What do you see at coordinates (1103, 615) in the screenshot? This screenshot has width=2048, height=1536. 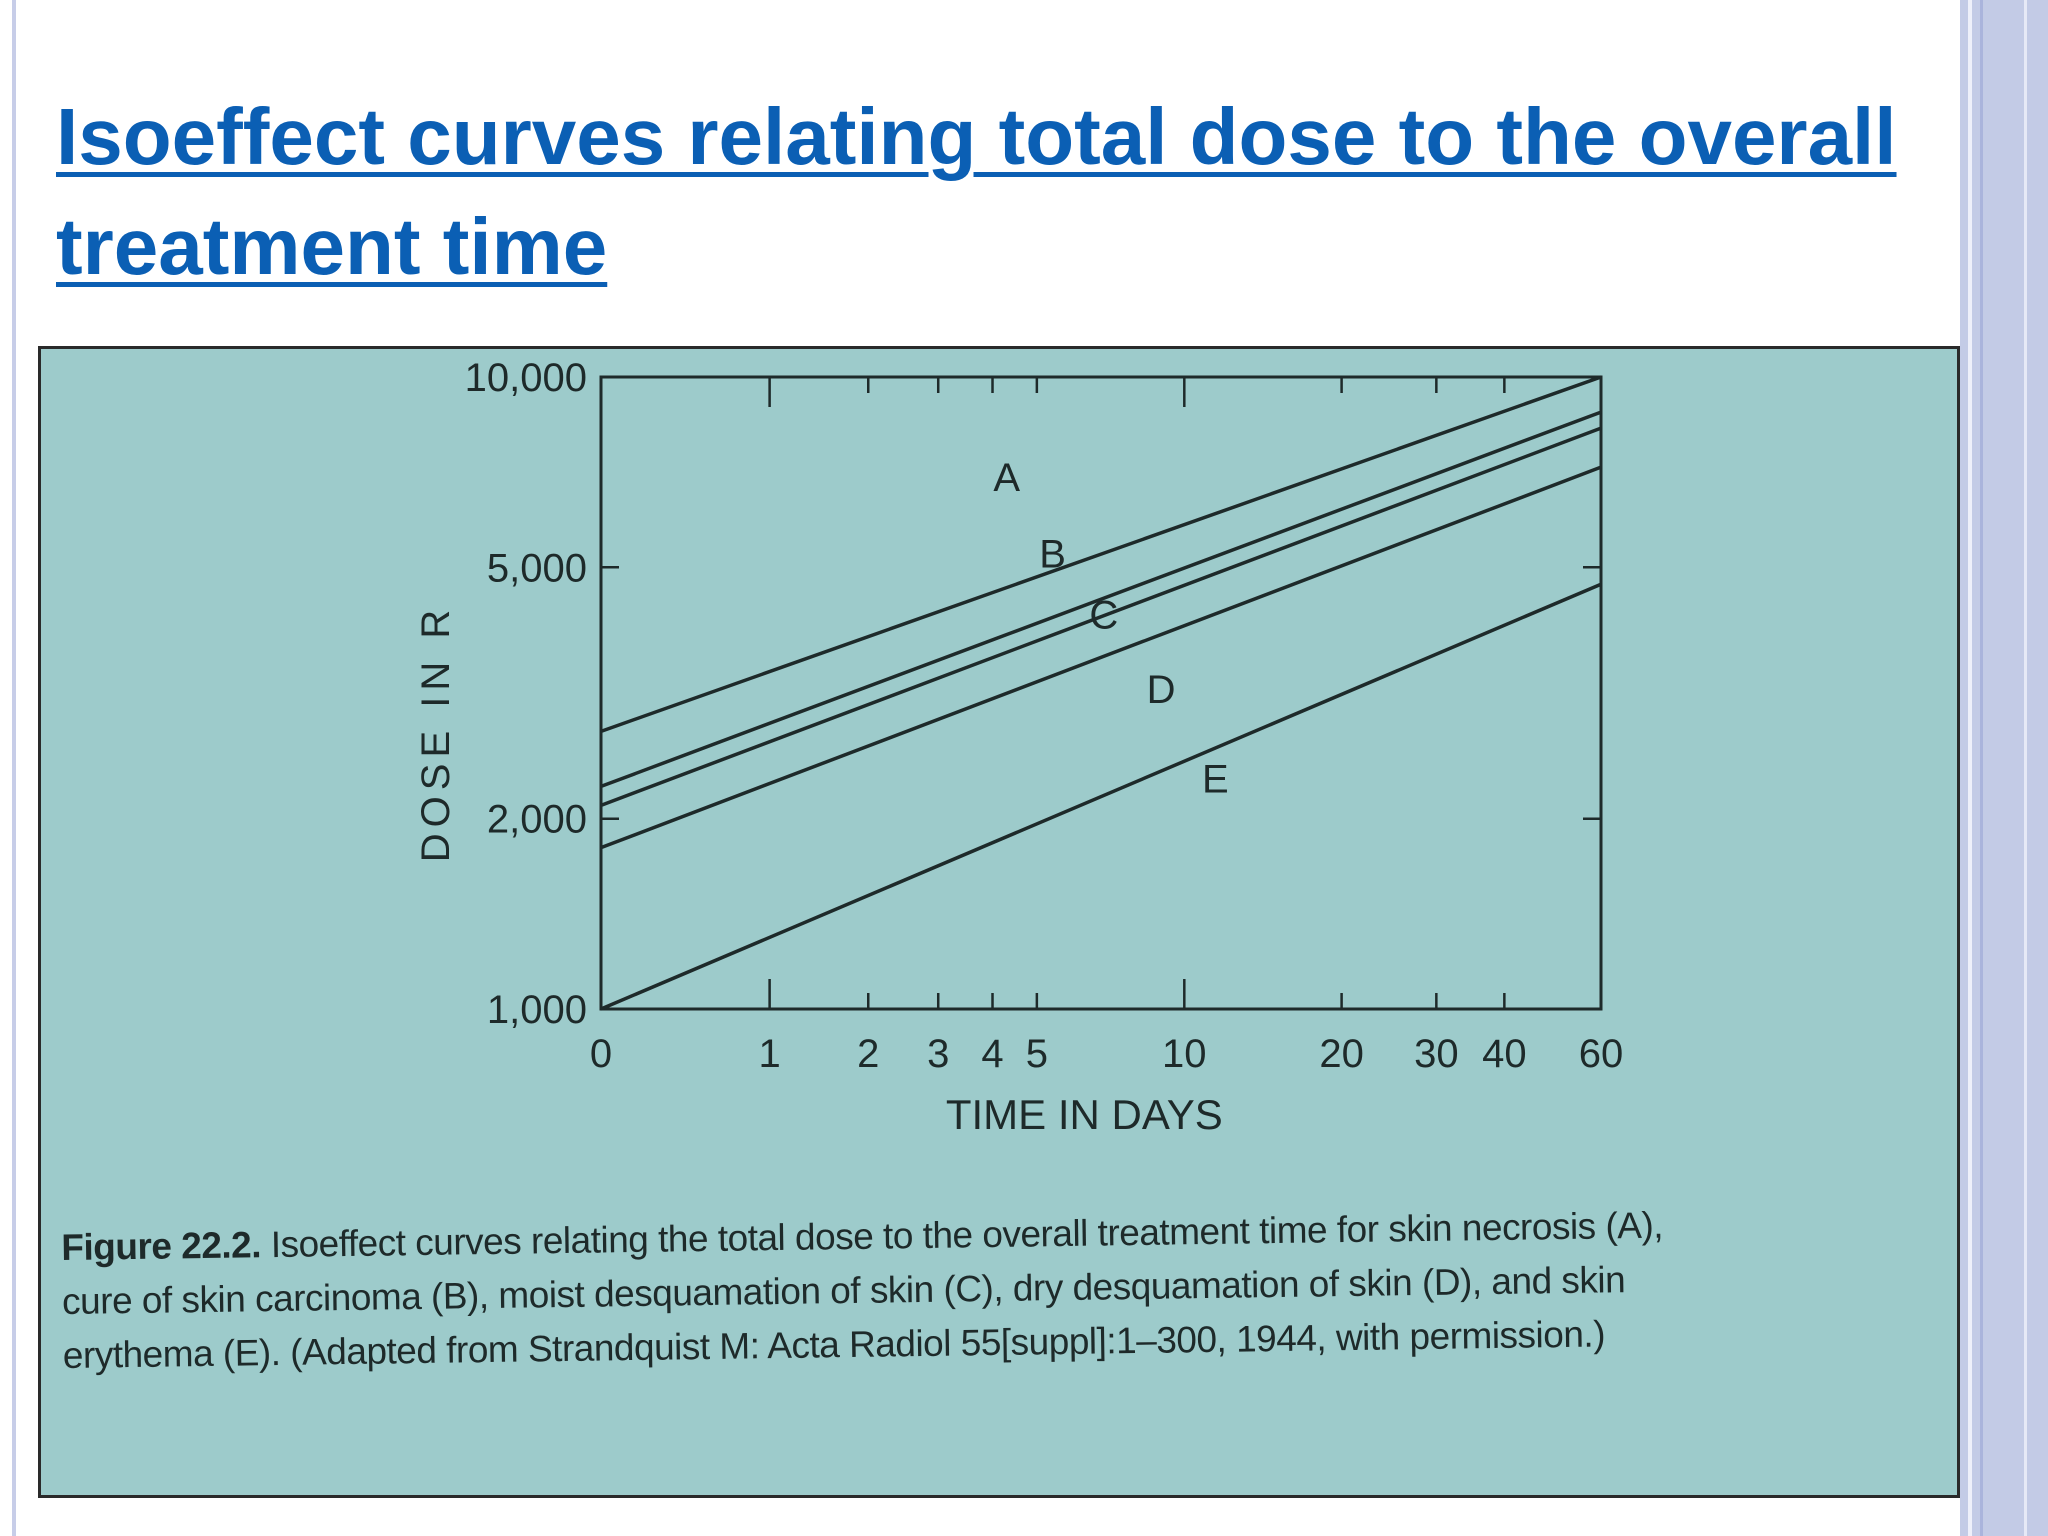 I see `series-label-c: C` at bounding box center [1103, 615].